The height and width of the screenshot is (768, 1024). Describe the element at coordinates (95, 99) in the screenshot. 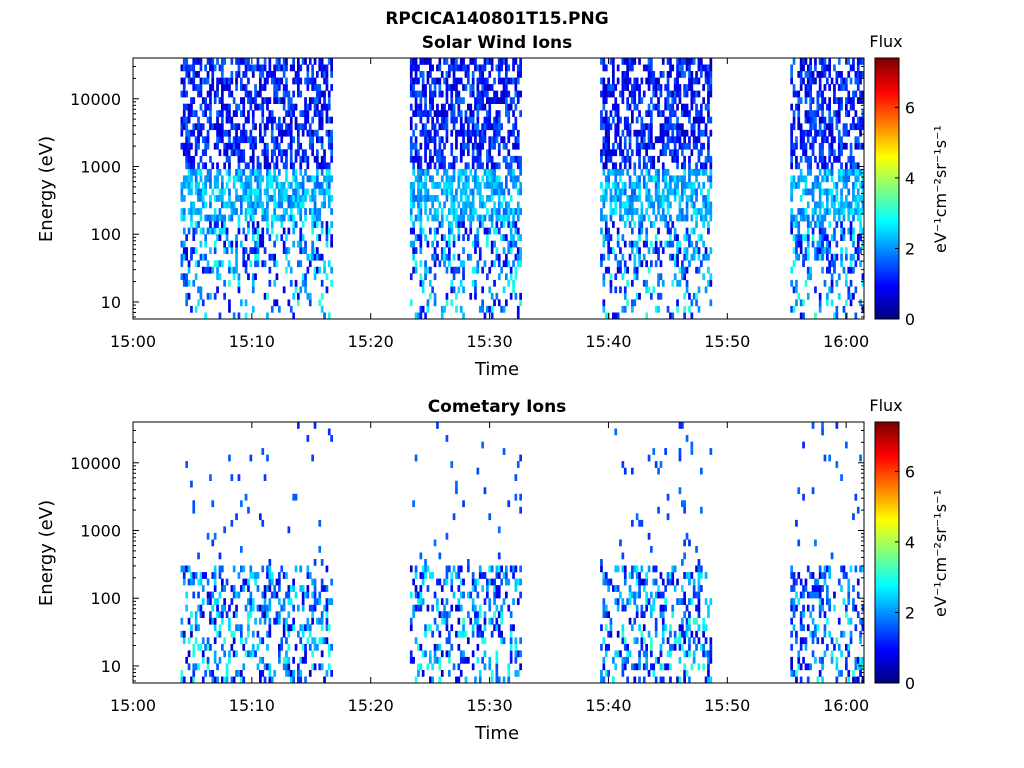

I see `y-tick-label: 10000` at that location.